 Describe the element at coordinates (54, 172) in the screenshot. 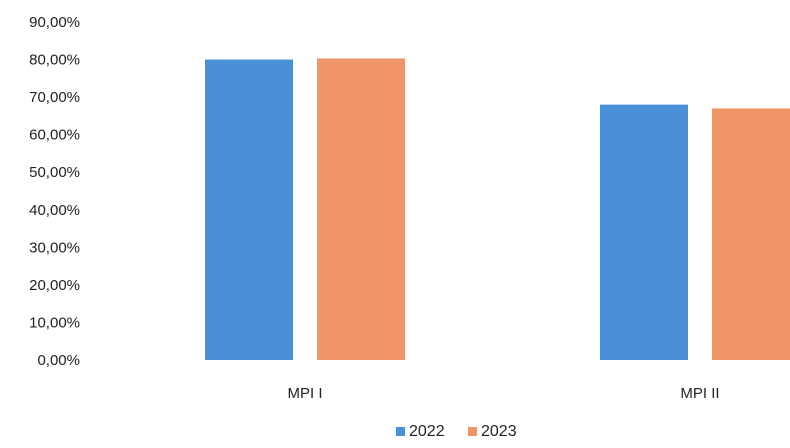

I see `y-tick-label: 50,00%` at that location.